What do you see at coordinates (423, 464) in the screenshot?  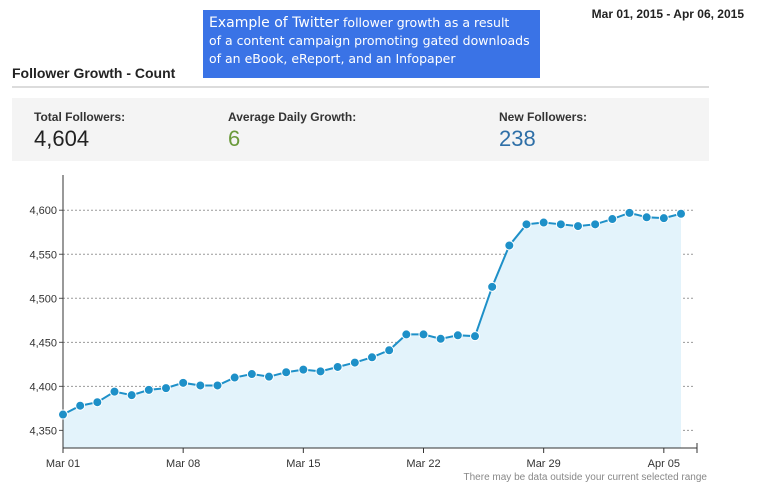 I see `x-tick-label: Mar 22` at bounding box center [423, 464].